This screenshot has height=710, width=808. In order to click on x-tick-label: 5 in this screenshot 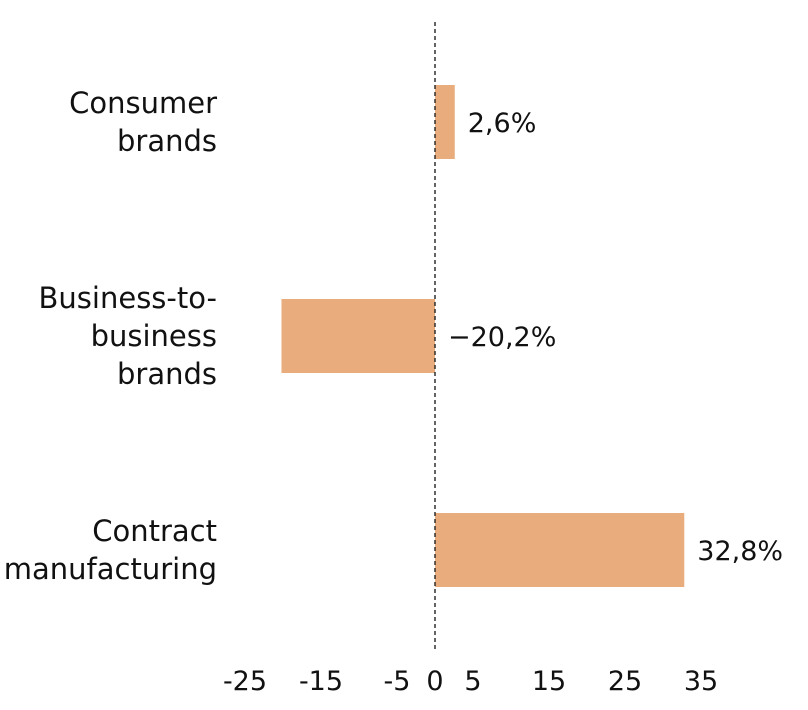, I will do `click(472, 681)`.